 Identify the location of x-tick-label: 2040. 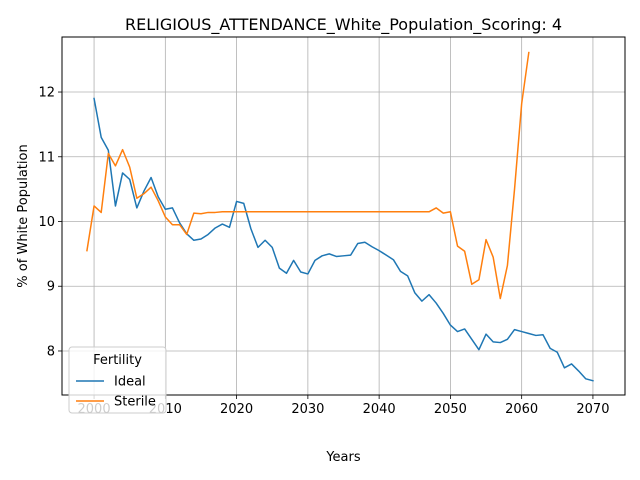
(379, 409).